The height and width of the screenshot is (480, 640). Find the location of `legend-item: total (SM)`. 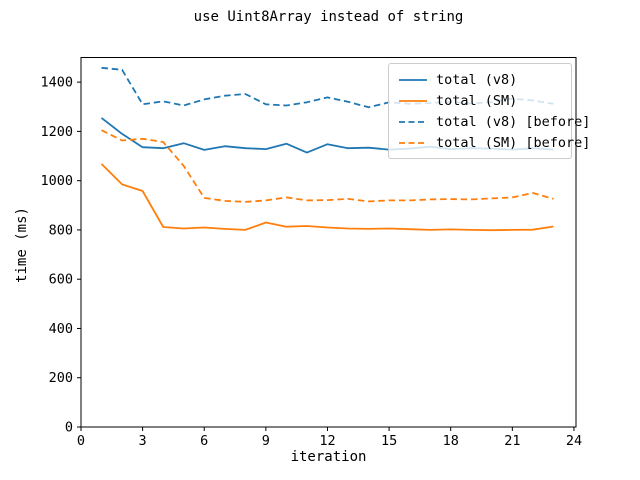

legend-item: total (SM) is located at coordinates (480, 101).